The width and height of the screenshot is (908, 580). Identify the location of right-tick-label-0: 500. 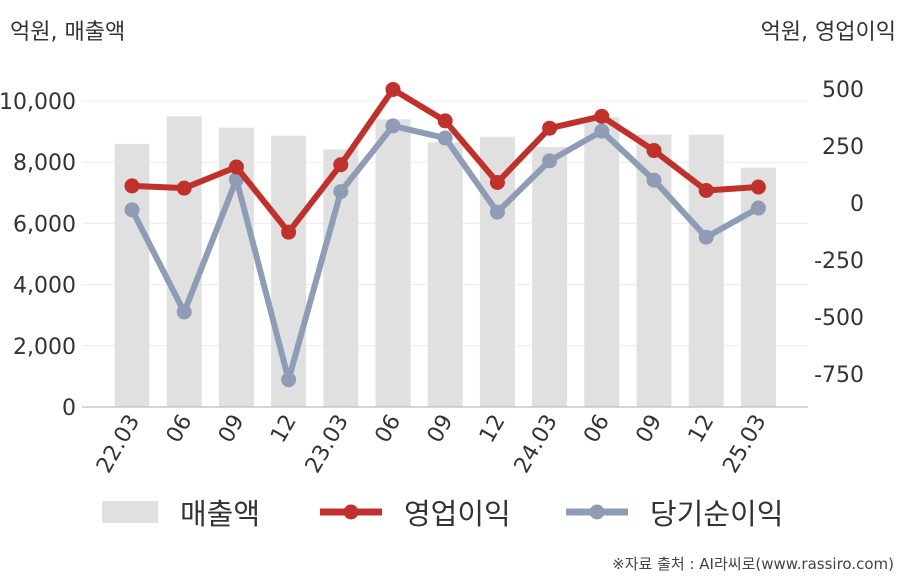
(843, 90).